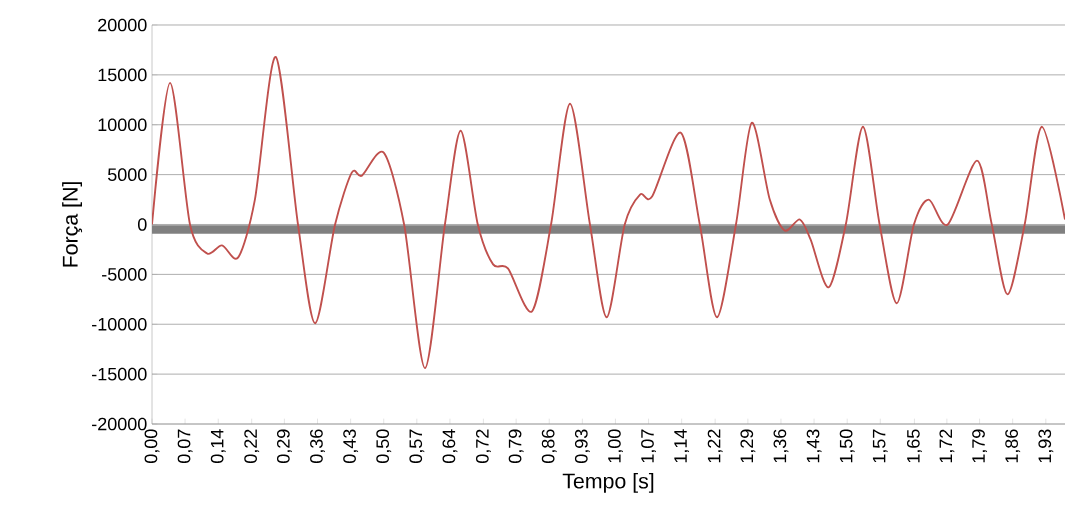  What do you see at coordinates (127, 174) in the screenshot?
I see `y-tick-label: 5000` at bounding box center [127, 174].